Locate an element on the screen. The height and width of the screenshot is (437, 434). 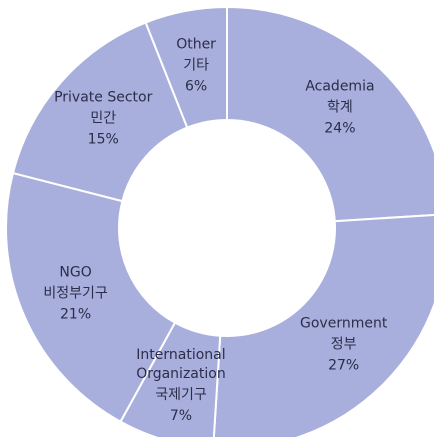
value-label: 27% is located at coordinates (344, 365).